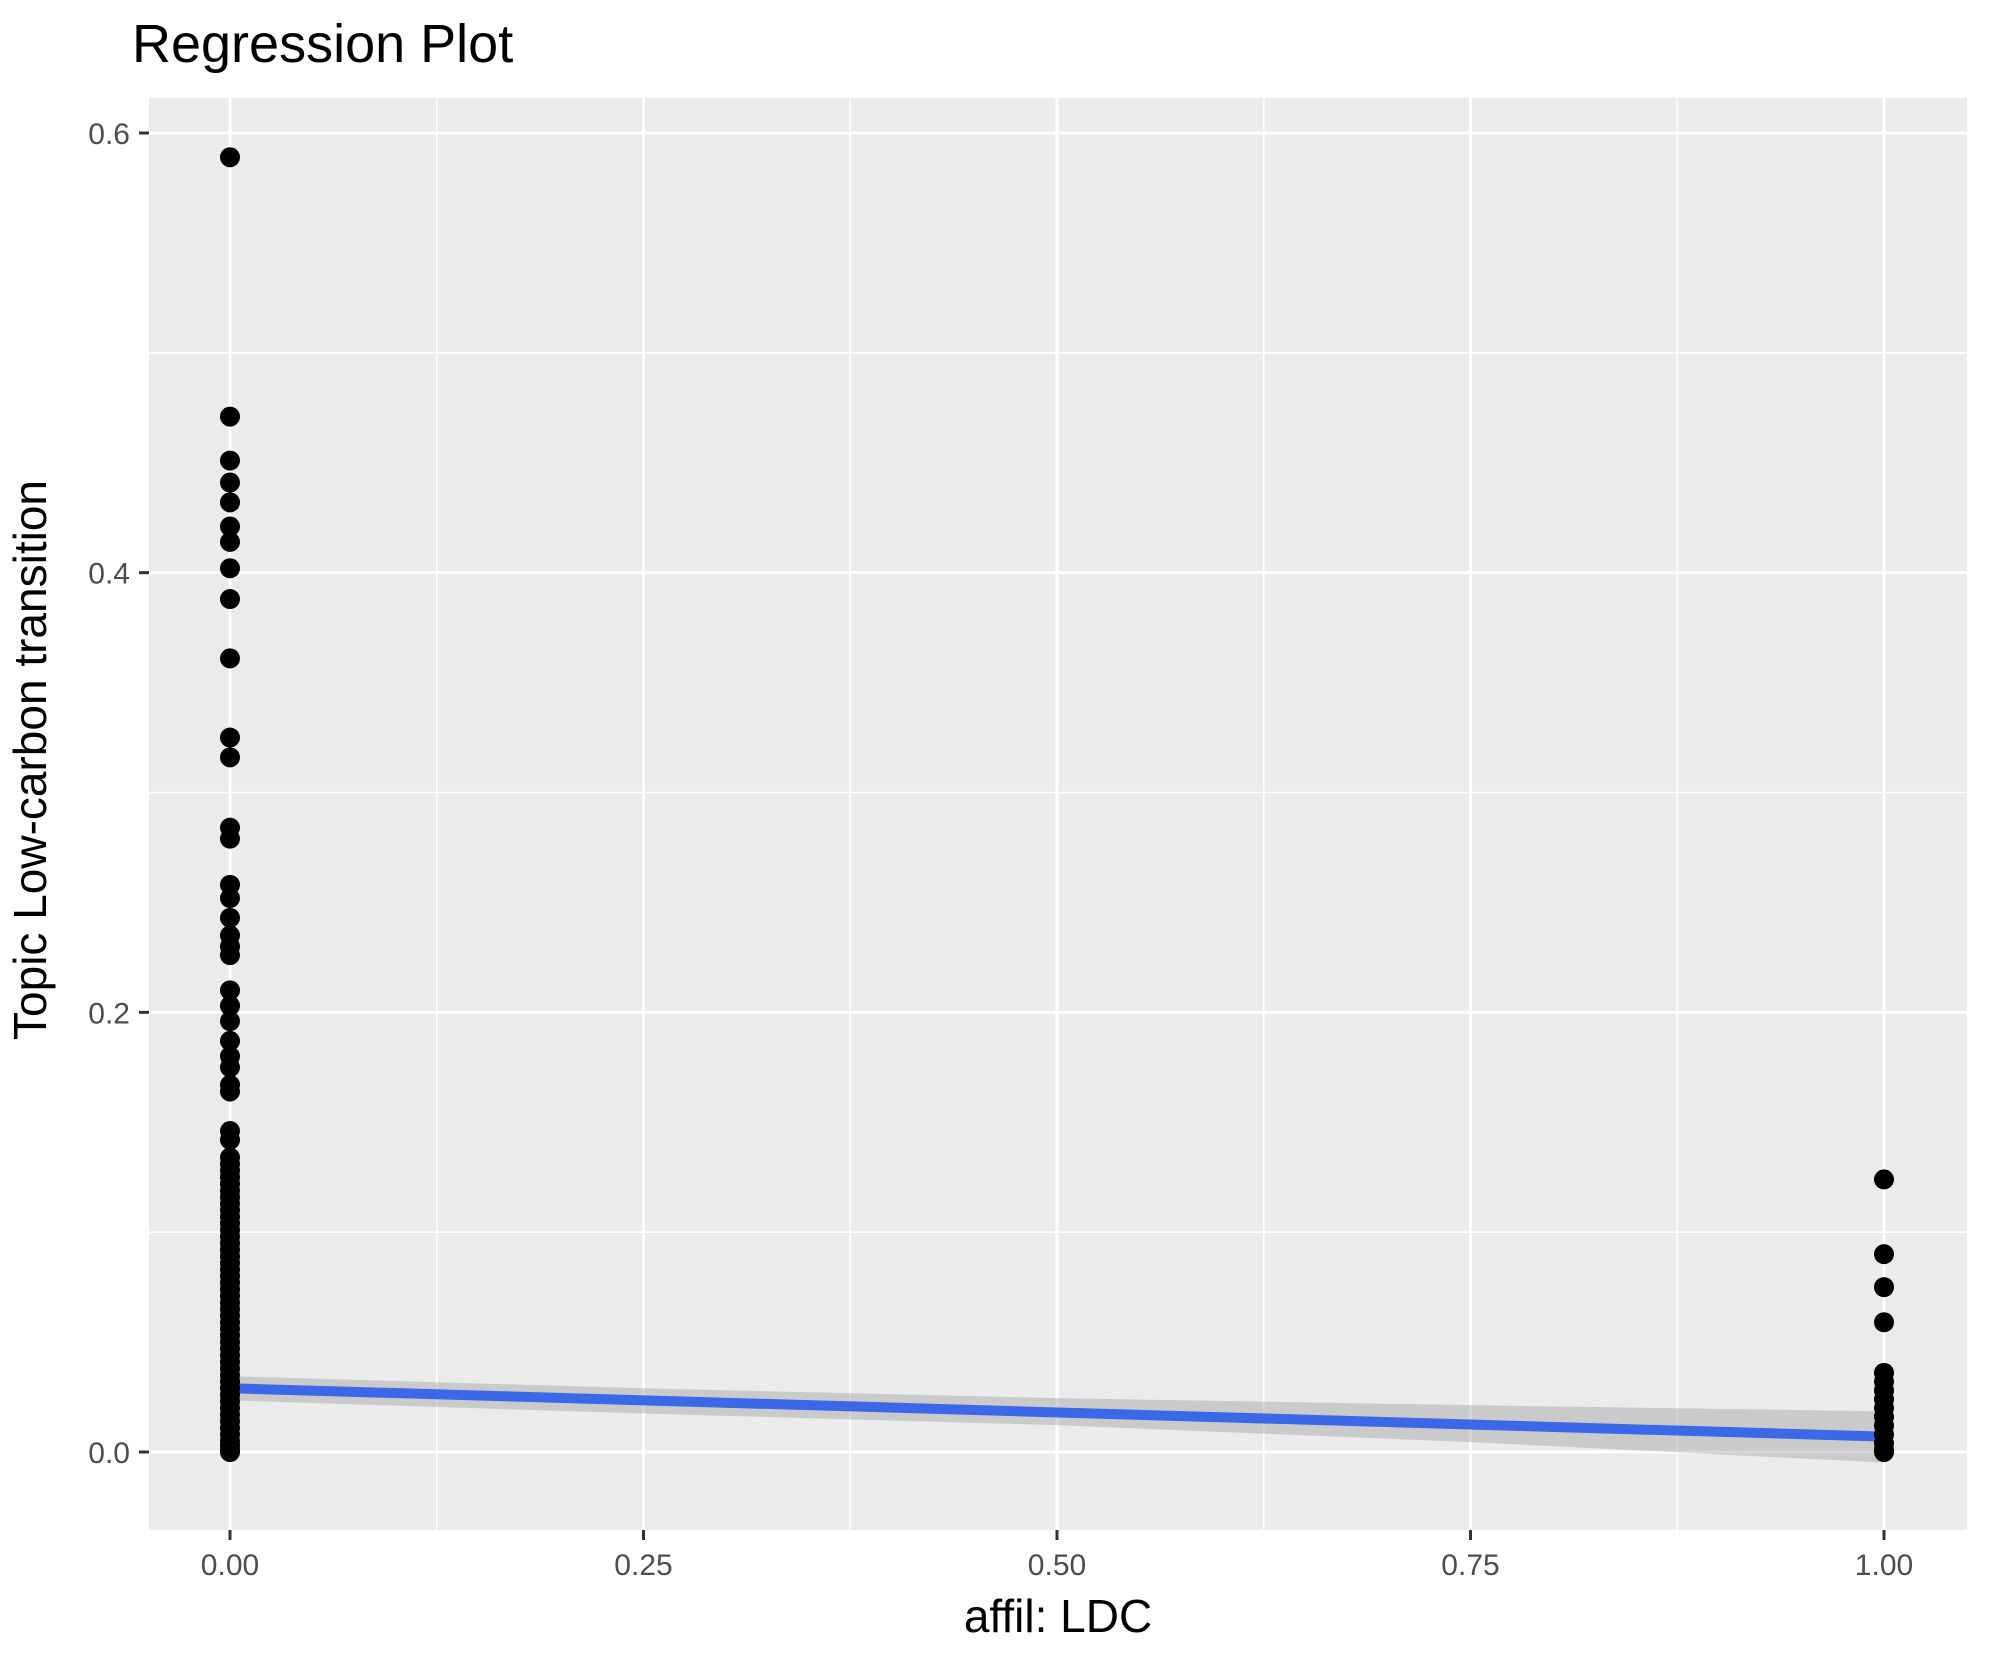 The image size is (1990, 1665). Describe the element at coordinates (109, 1013) in the screenshot. I see `y-tick-label: 0.2` at that location.